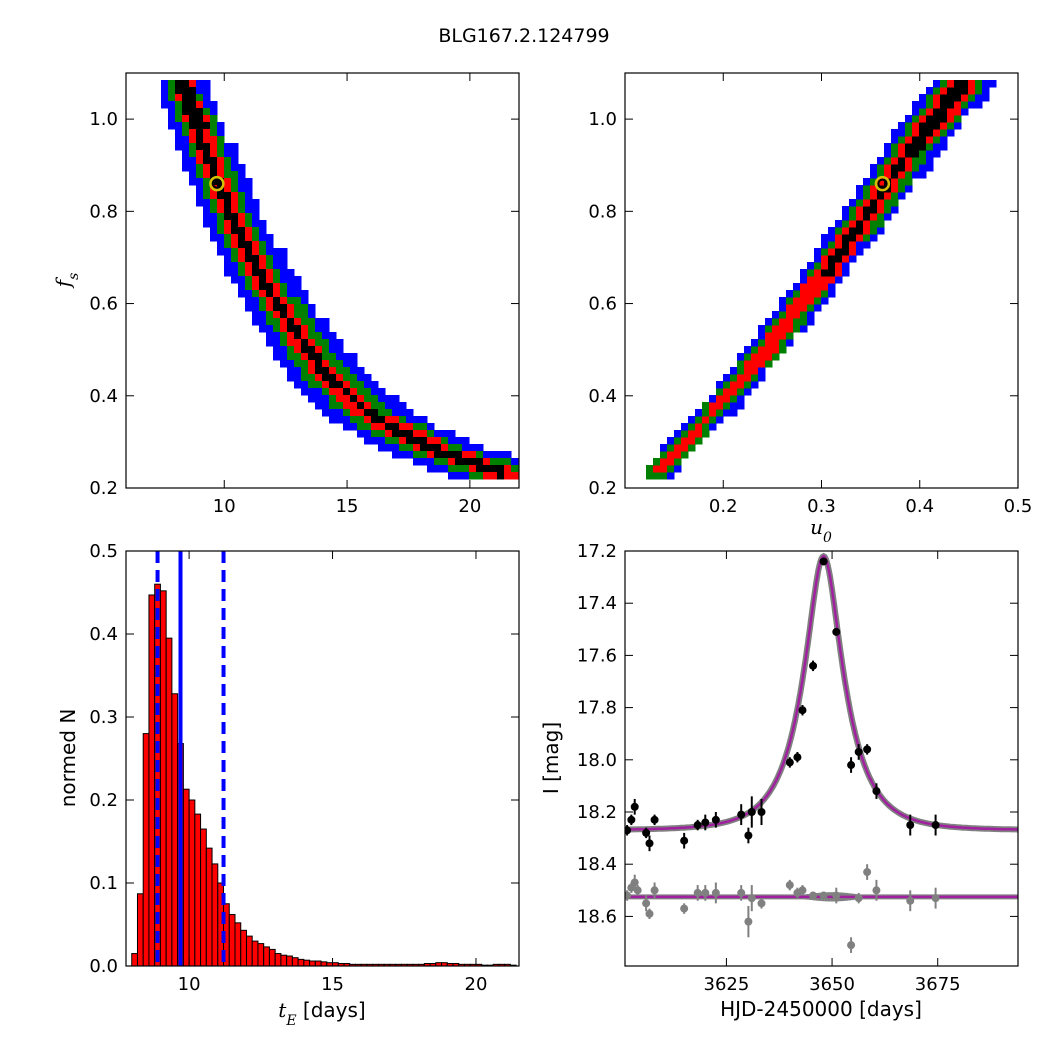  Describe the element at coordinates (602, 304) in the screenshot. I see `y-tick-label: 0.6` at that location.